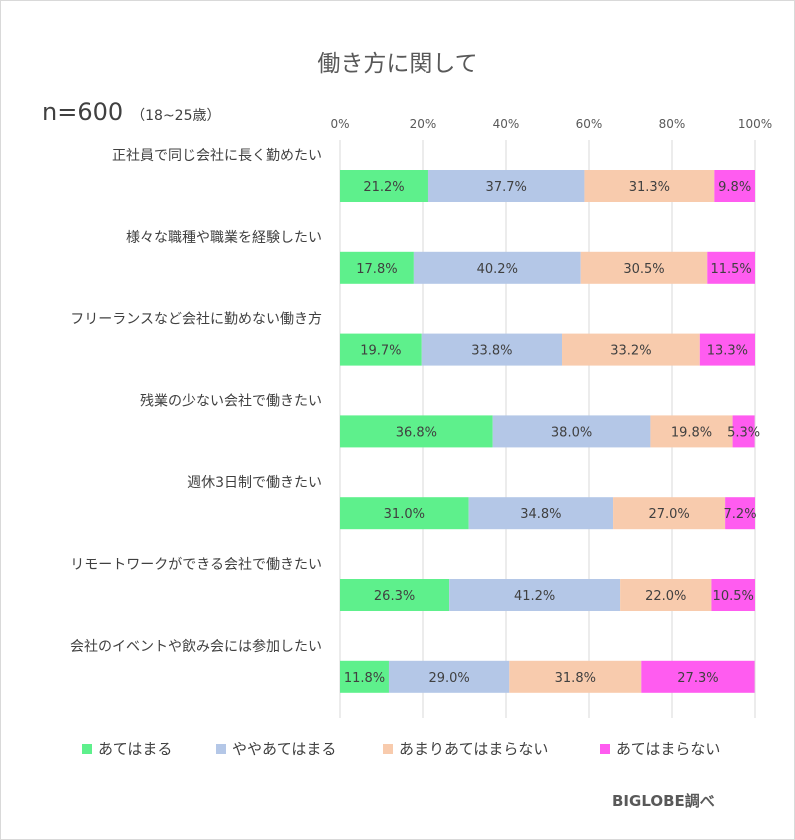 This screenshot has height=840, width=795. I want to click on chart-title: 働き方に関して, so click(397, 64).